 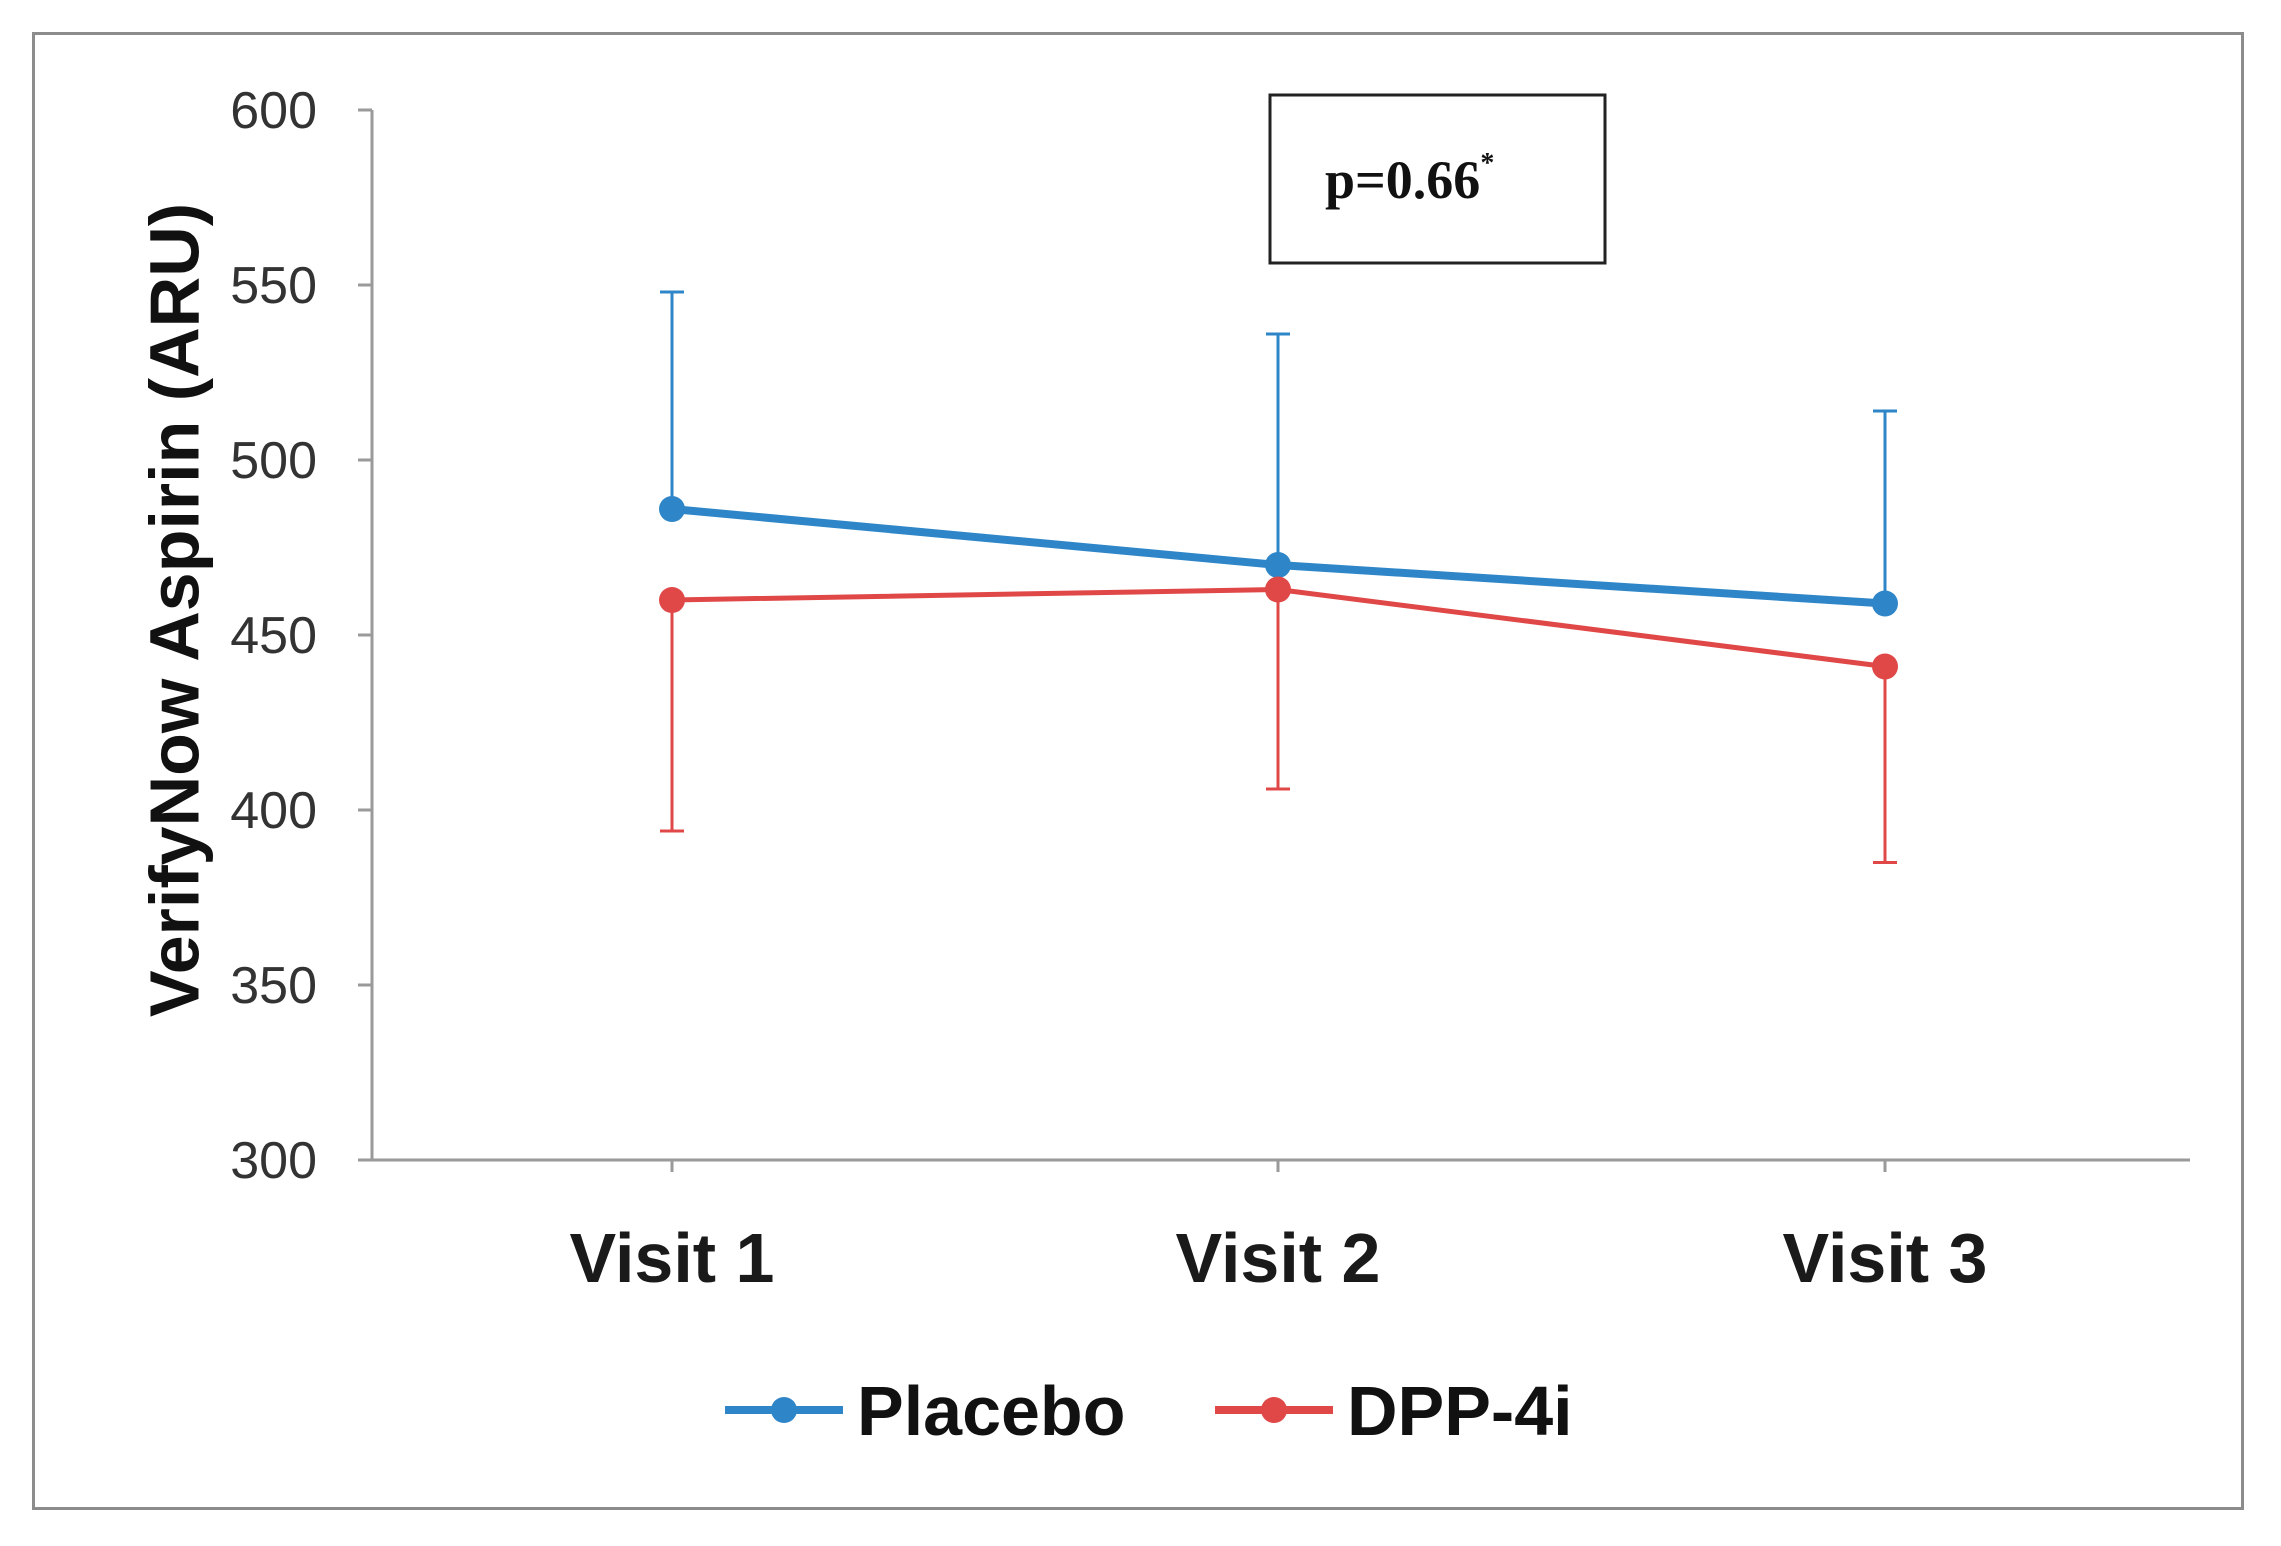 I want to click on y-tick-label: 350, so click(x=273, y=986).